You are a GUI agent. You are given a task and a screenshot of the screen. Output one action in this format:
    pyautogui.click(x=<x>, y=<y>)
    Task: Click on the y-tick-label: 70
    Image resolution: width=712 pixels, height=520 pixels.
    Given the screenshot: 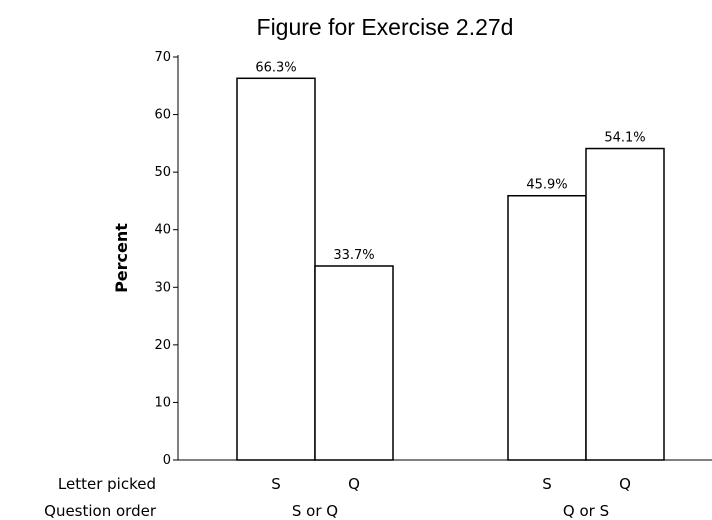 What is the action you would take?
    pyautogui.click(x=162, y=57)
    